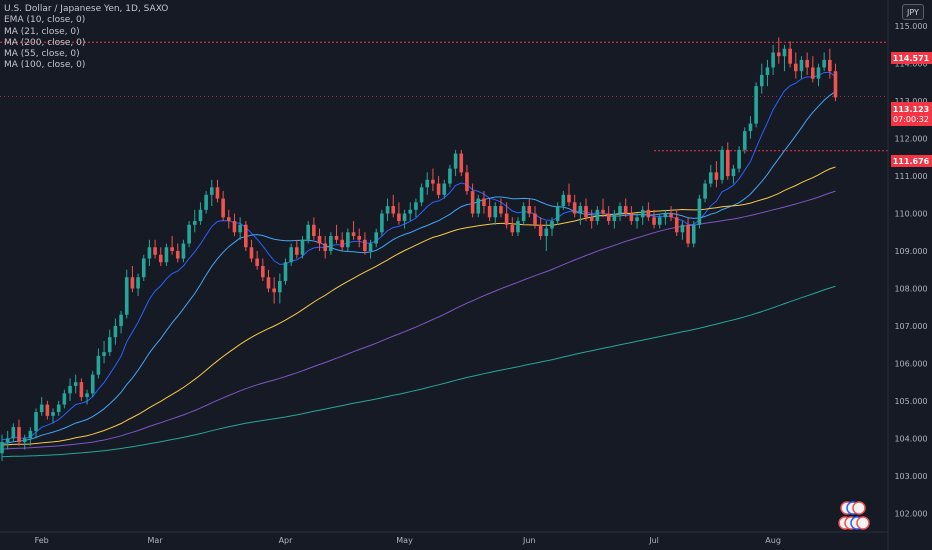  What do you see at coordinates (913, 12) in the screenshot?
I see `currency-badge: JPY` at bounding box center [913, 12].